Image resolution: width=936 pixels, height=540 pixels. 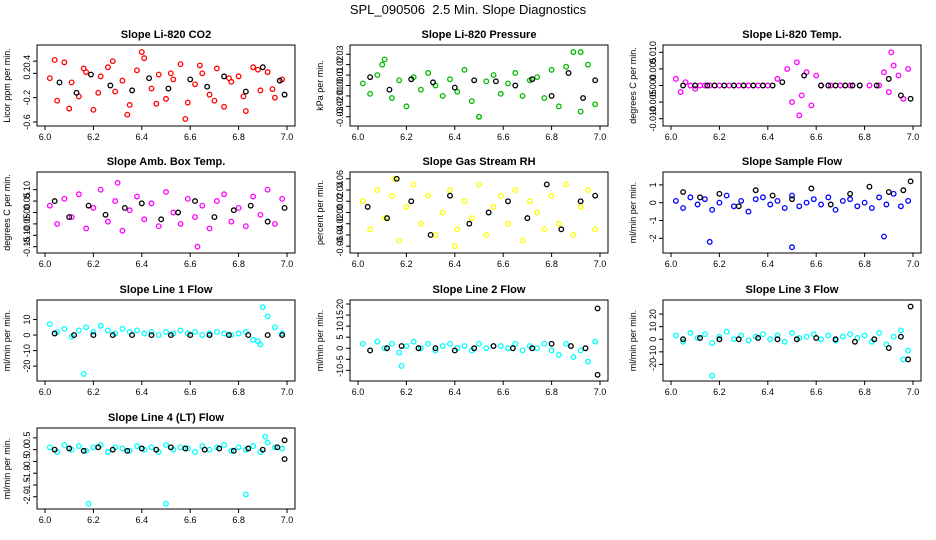 What do you see at coordinates (27, 73) in the screenshot?
I see `y-tick-label: 0.2` at bounding box center [27, 73].